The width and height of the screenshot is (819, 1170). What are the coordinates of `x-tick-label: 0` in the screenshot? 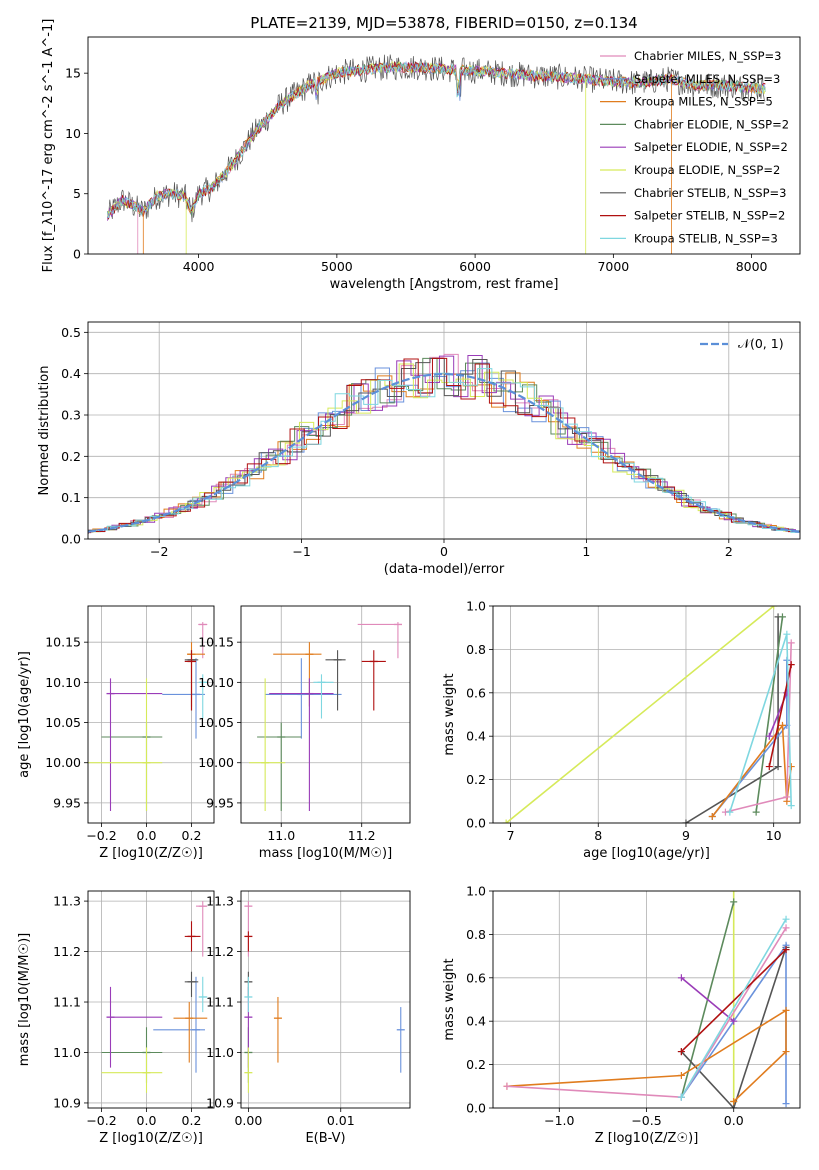 It's located at (444, 551).